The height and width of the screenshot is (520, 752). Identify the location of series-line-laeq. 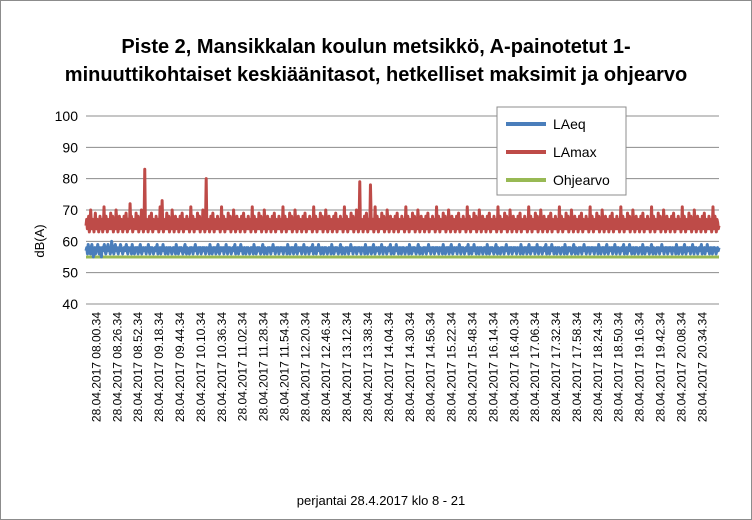
(402, 249).